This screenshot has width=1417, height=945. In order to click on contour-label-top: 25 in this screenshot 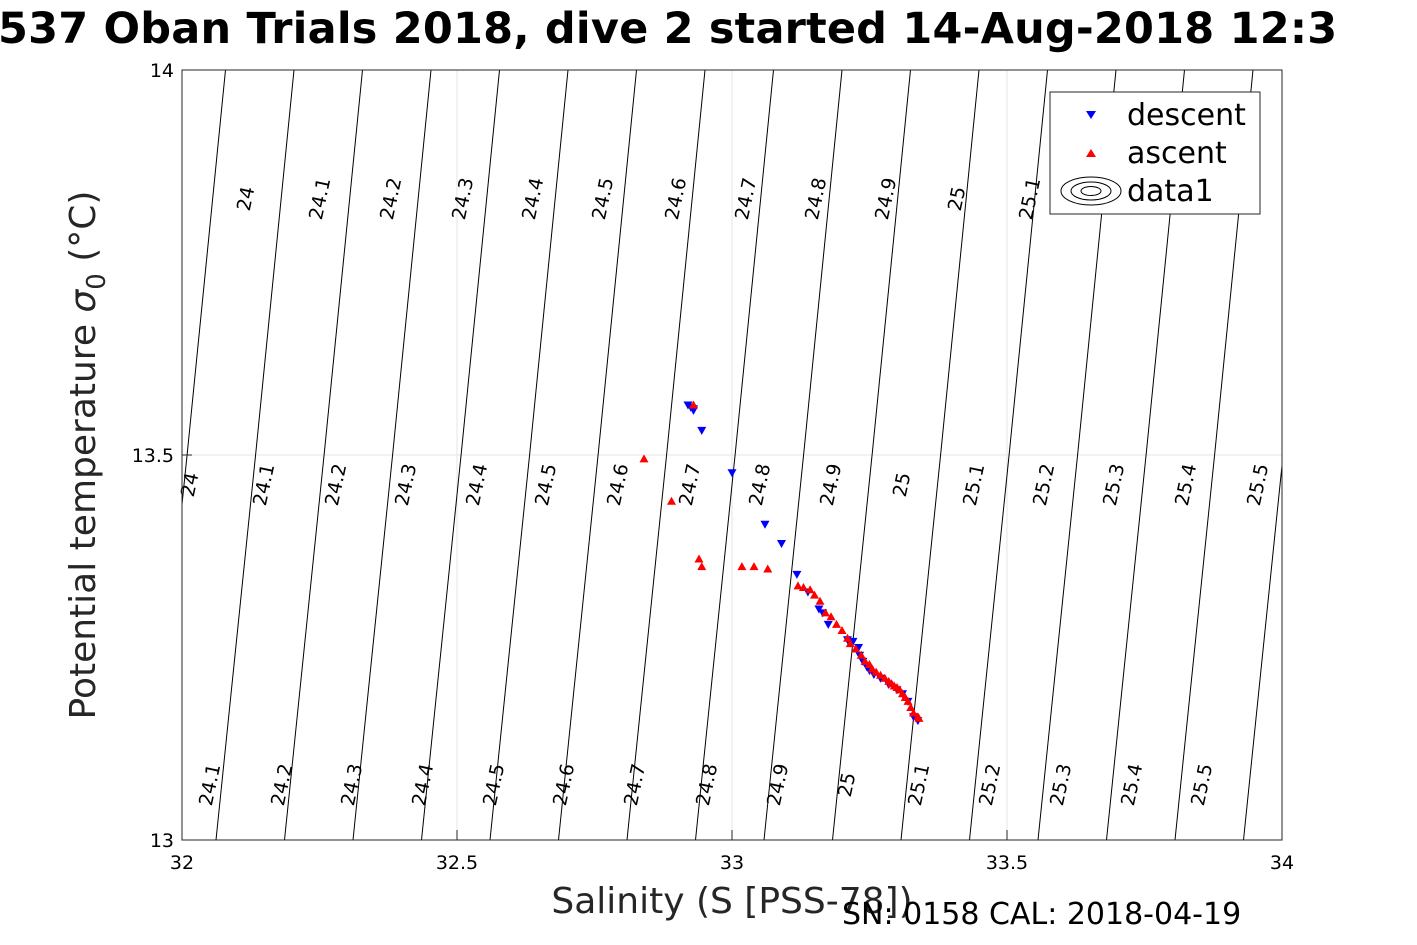, I will do `click(957, 199)`.